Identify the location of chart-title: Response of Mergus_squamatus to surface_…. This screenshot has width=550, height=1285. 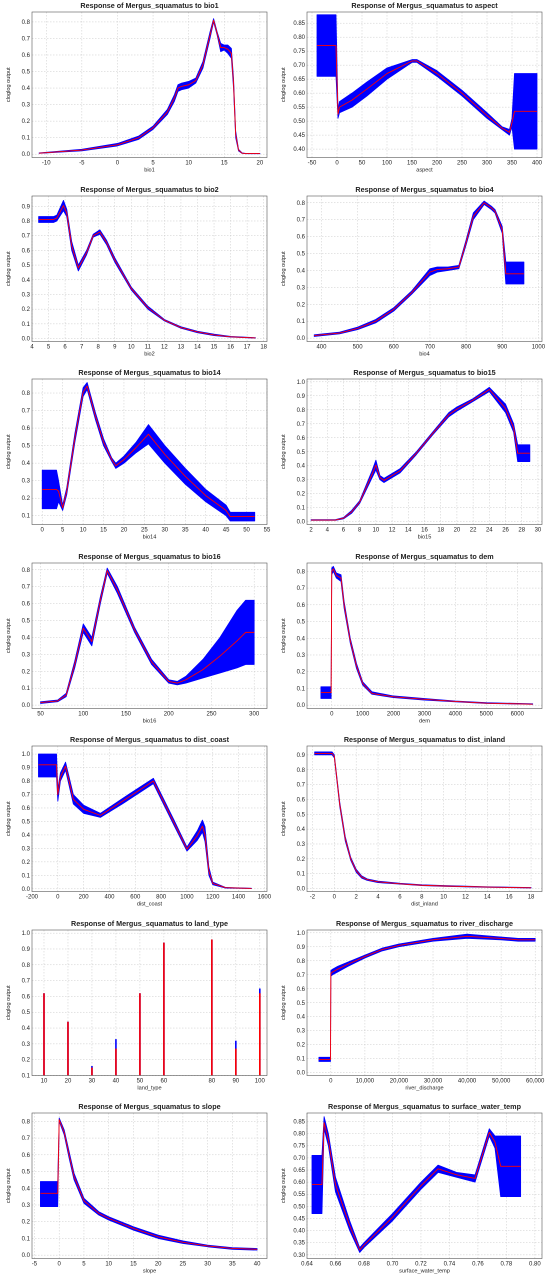
(425, 1106).